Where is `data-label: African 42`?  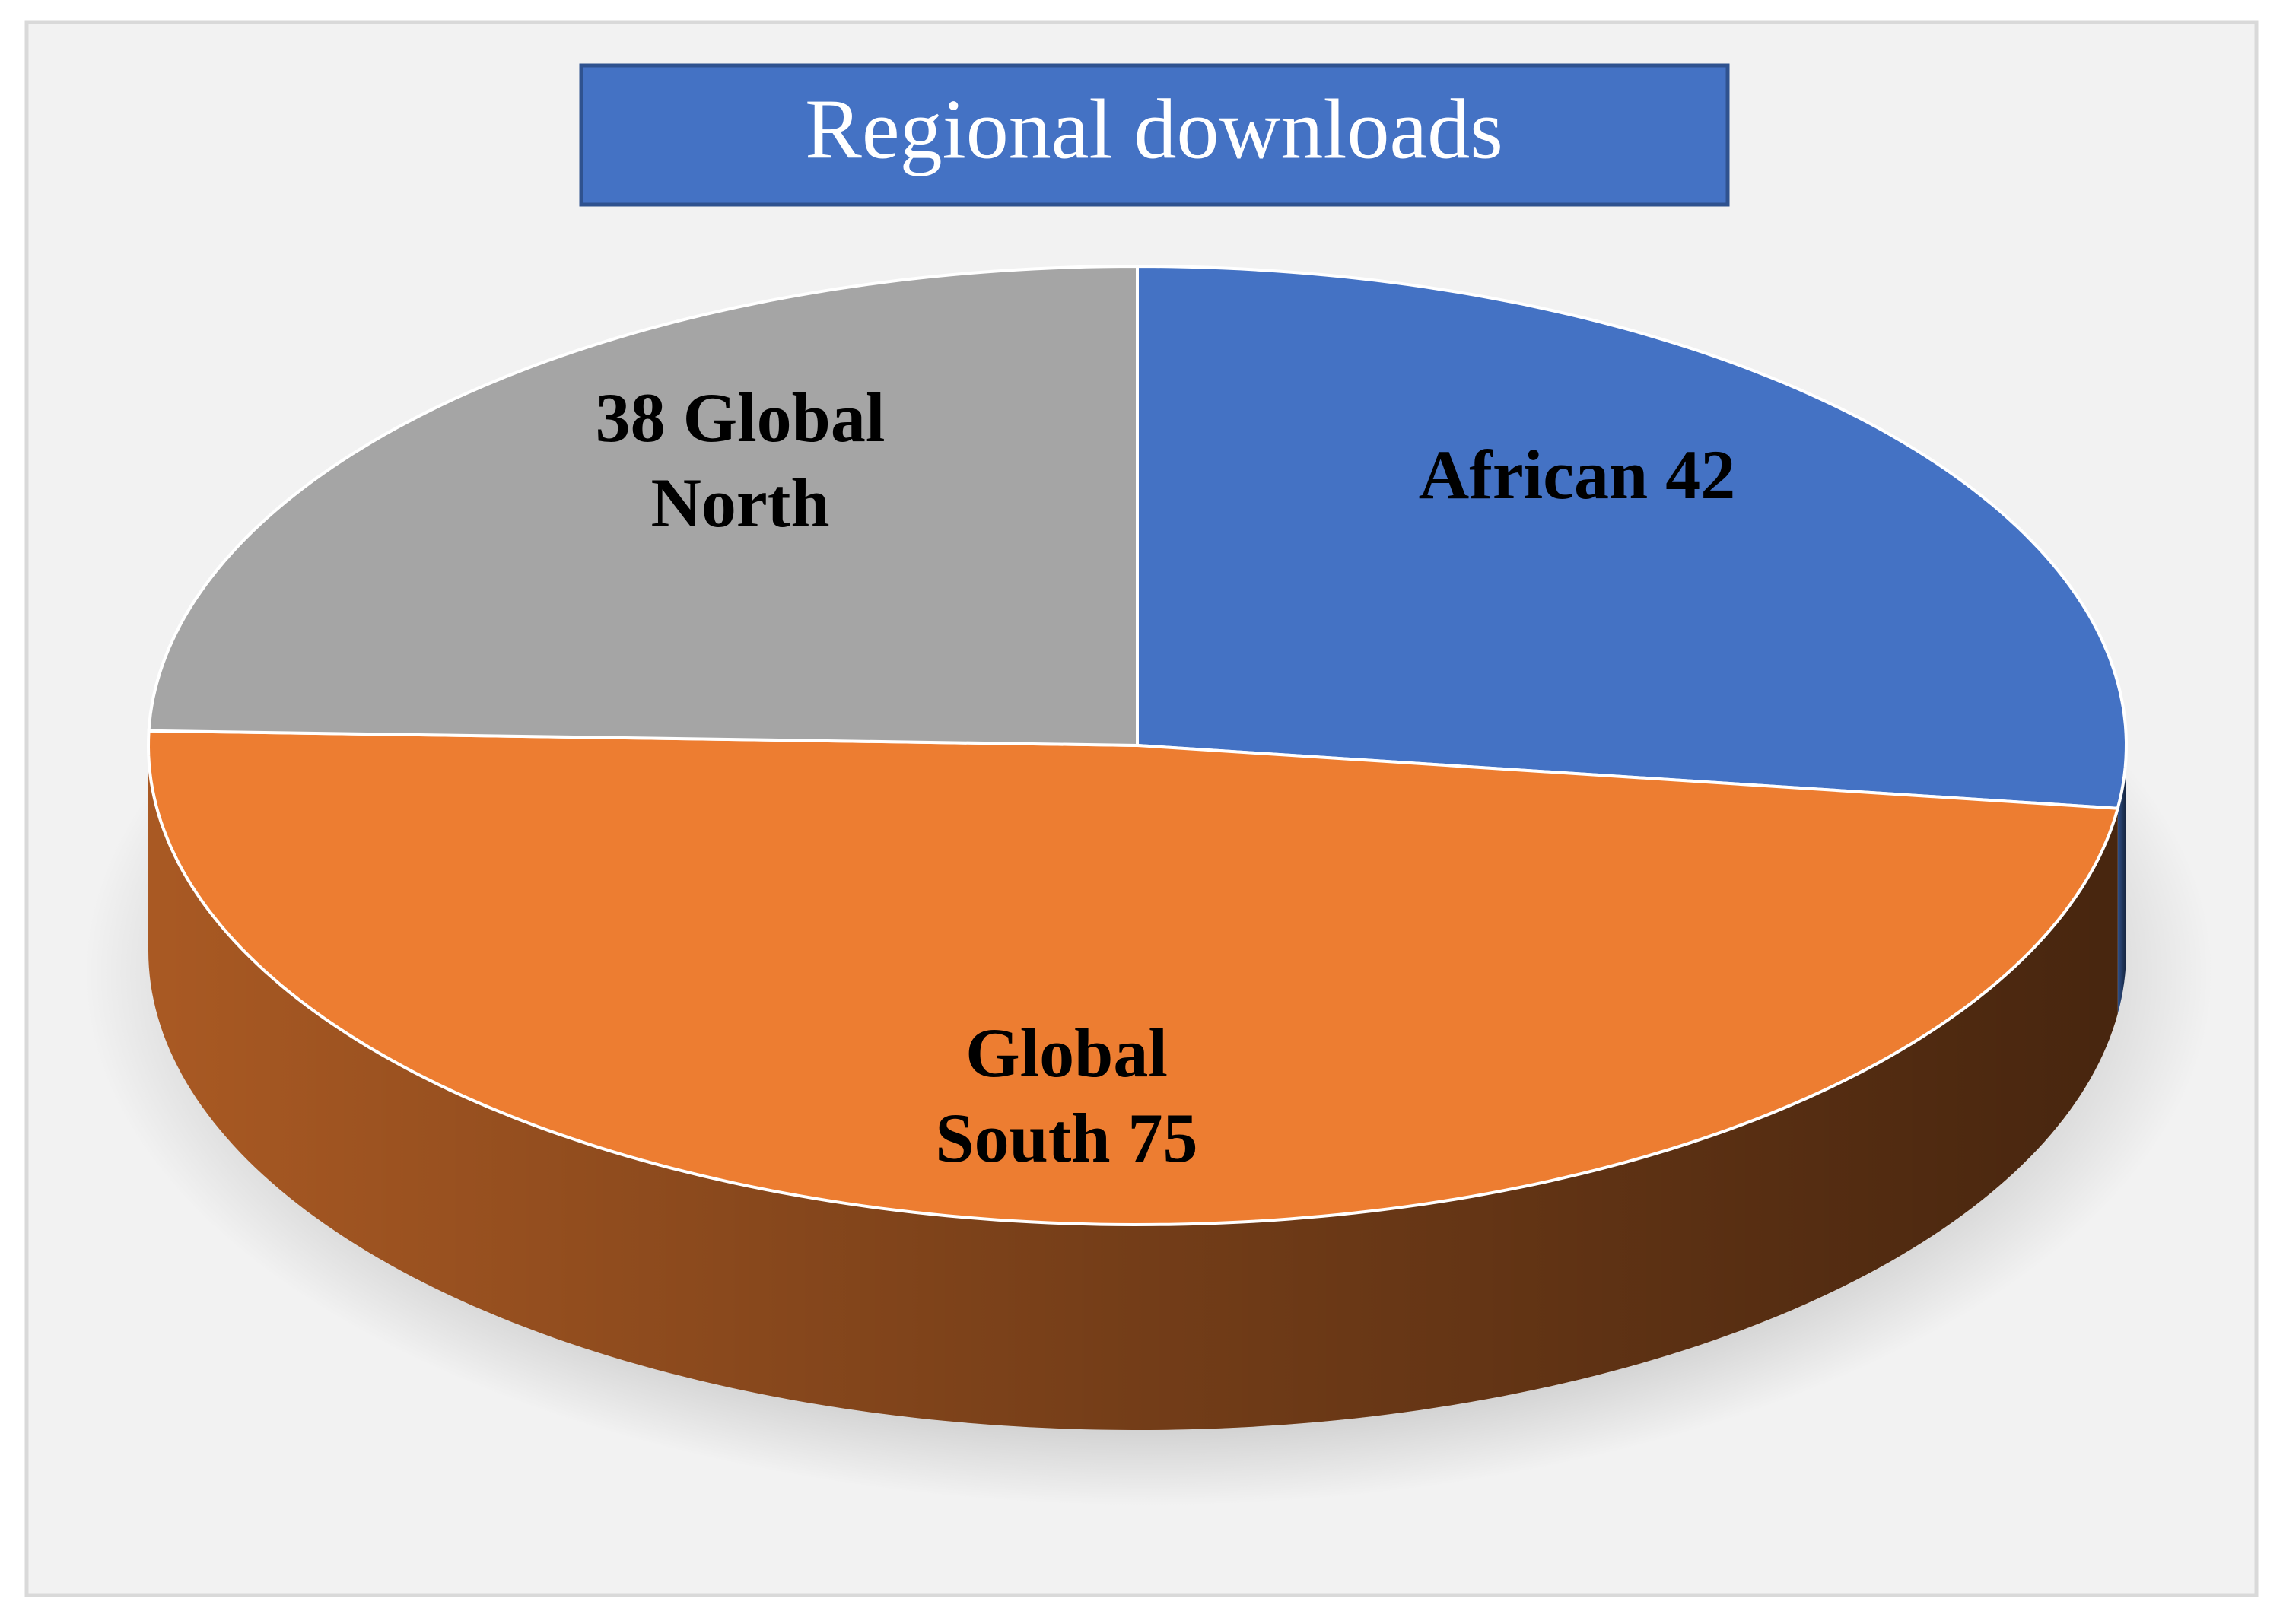 data-label: African 42 is located at coordinates (1577, 474).